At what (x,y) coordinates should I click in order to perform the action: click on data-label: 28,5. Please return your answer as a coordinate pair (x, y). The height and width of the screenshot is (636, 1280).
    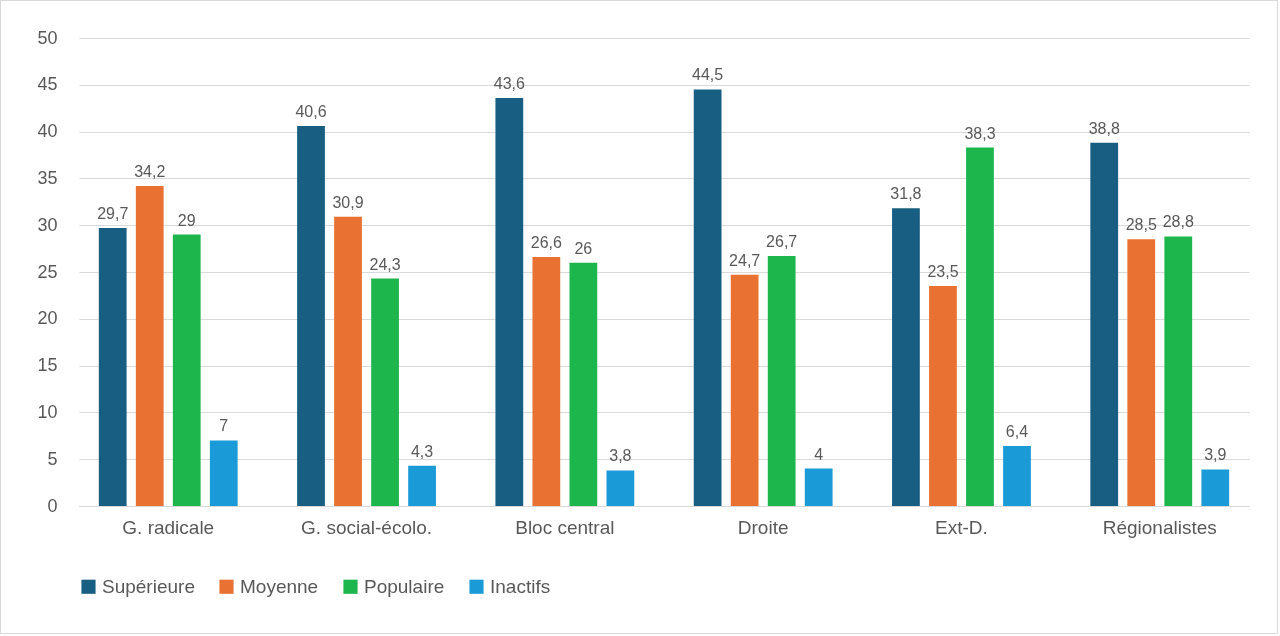
    Looking at the image, I should click on (1141, 225).